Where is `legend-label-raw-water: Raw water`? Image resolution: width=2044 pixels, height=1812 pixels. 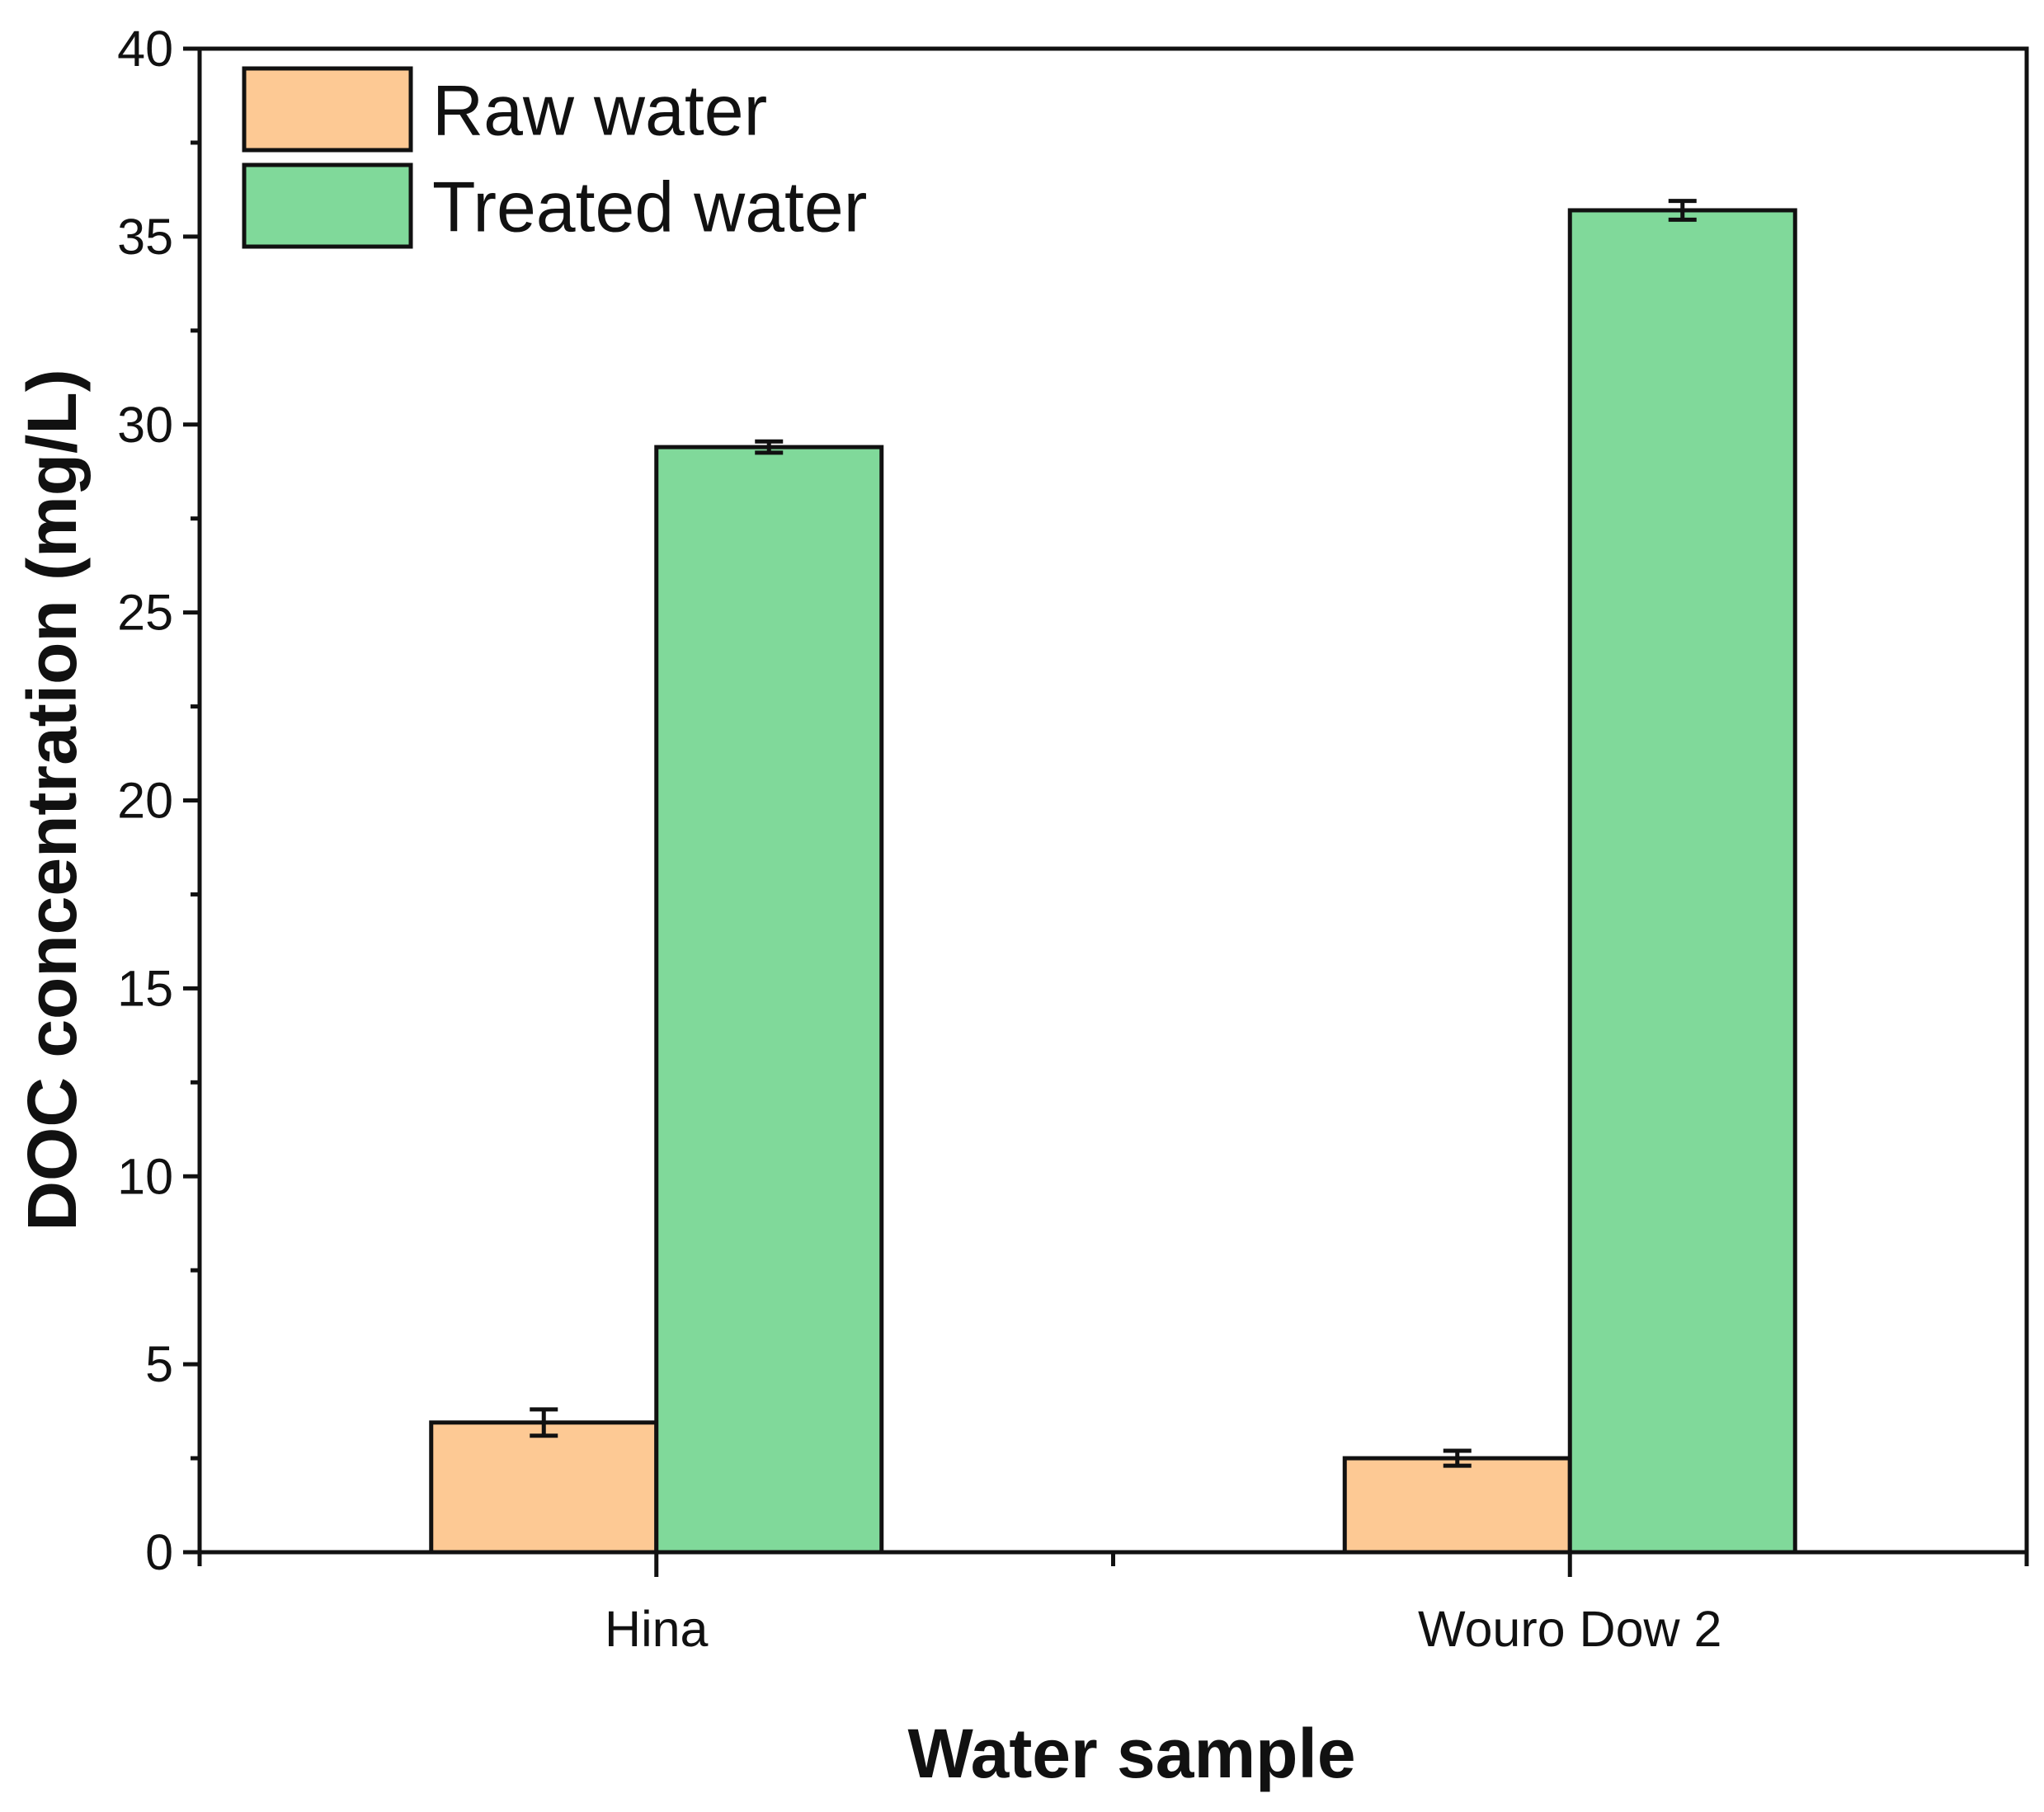
legend-label-raw-water: Raw water is located at coordinates (599, 111).